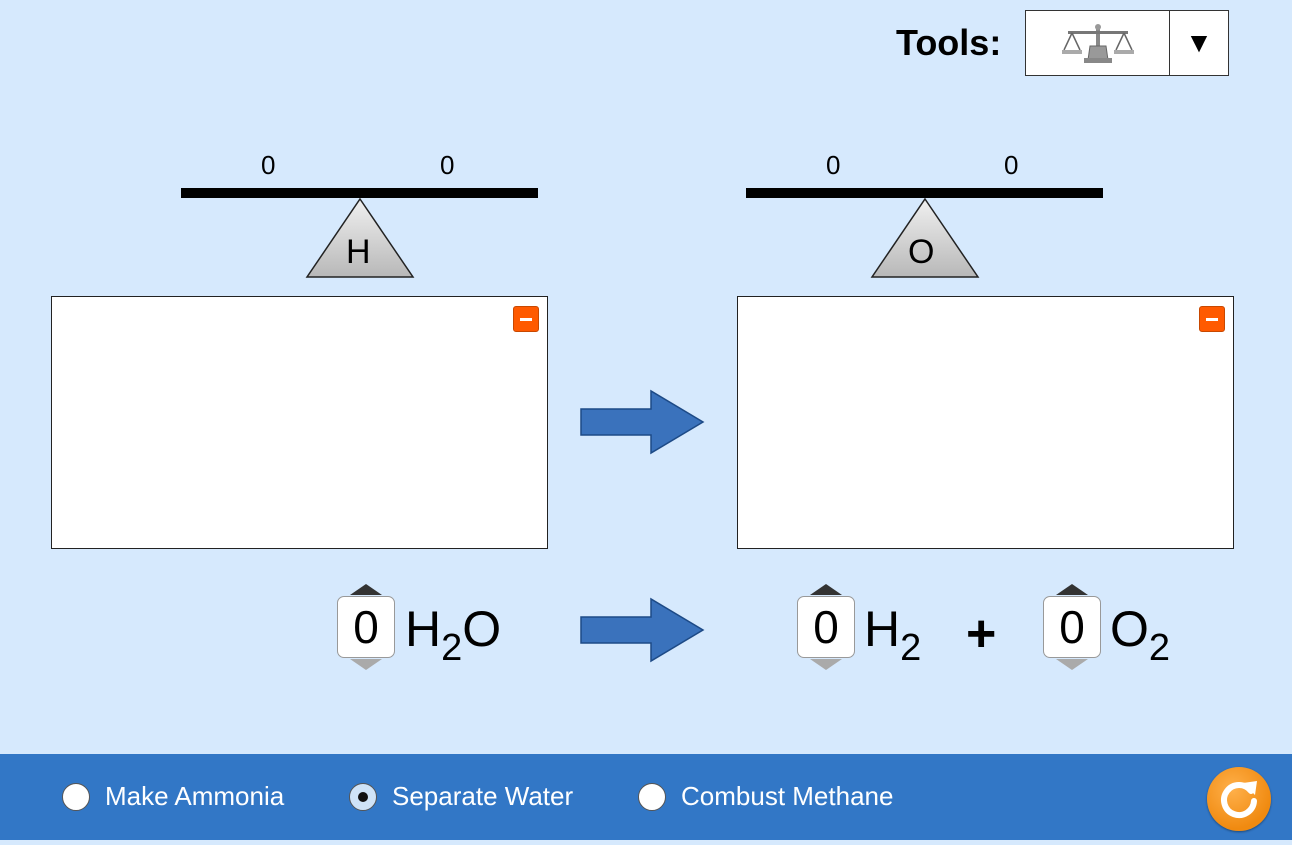  What do you see at coordinates (453, 635) in the screenshot?
I see `water-formula: H2O` at bounding box center [453, 635].